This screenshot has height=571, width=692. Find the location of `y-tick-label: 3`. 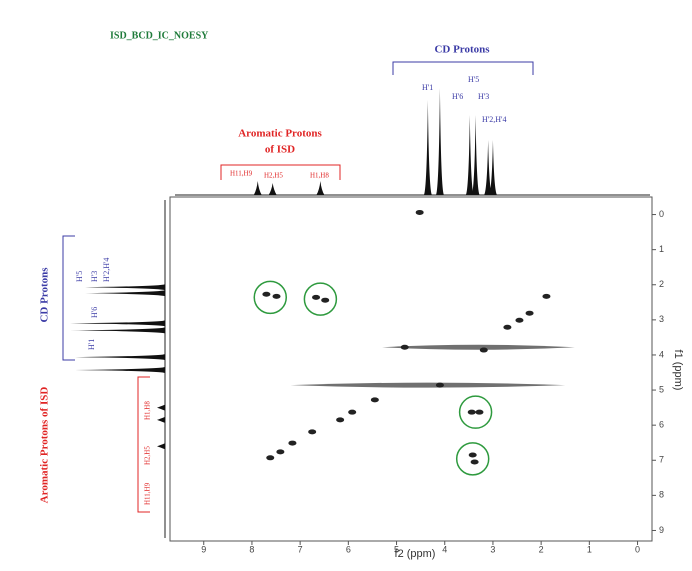

y-tick-label: 3 is located at coordinates (661, 319).